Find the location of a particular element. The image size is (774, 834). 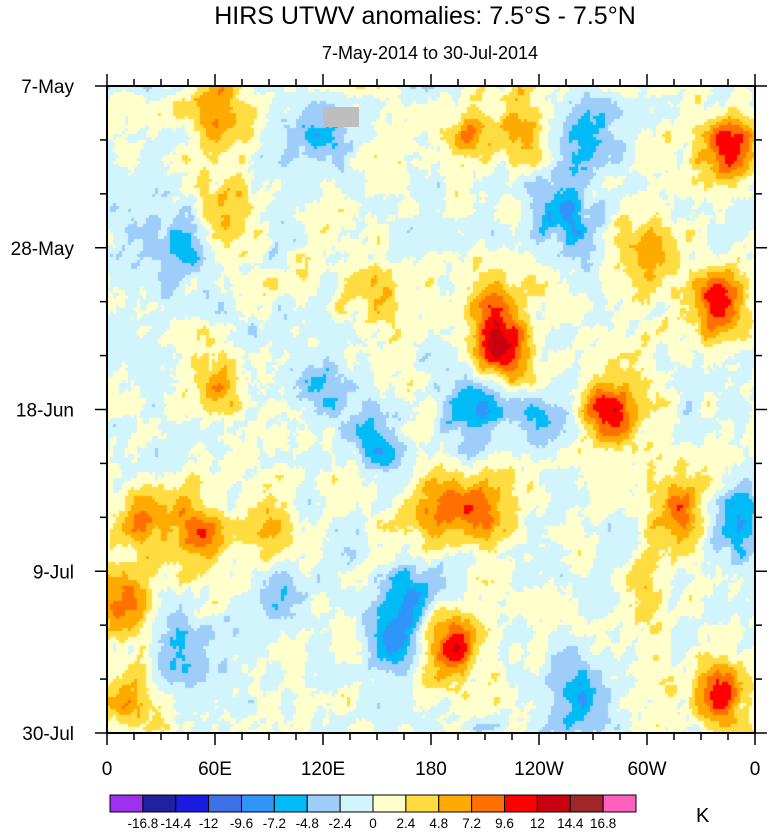

colorbar is located at coordinates (373, 803).